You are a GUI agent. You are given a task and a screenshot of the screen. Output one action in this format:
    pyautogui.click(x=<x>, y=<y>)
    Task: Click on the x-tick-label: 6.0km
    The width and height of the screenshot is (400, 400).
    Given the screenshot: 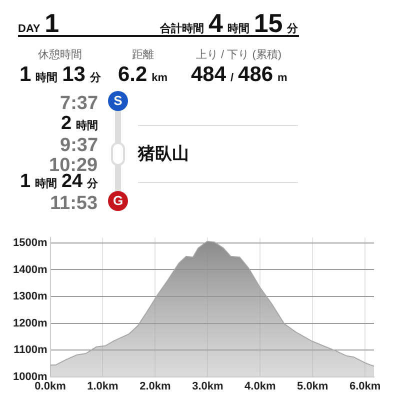 What is the action you would take?
    pyautogui.click(x=365, y=386)
    